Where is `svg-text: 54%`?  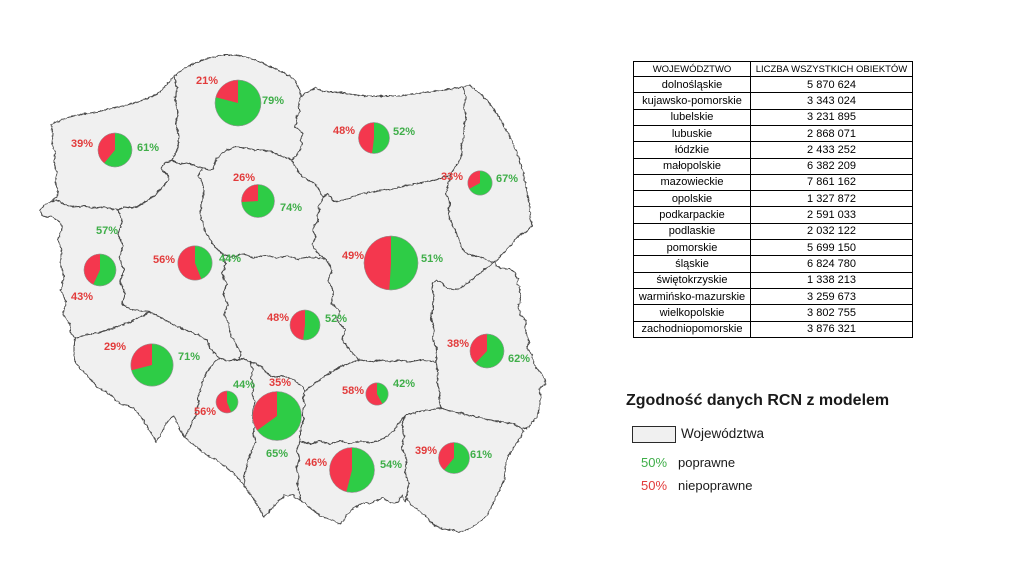 svg-text: 54% is located at coordinates (391, 465).